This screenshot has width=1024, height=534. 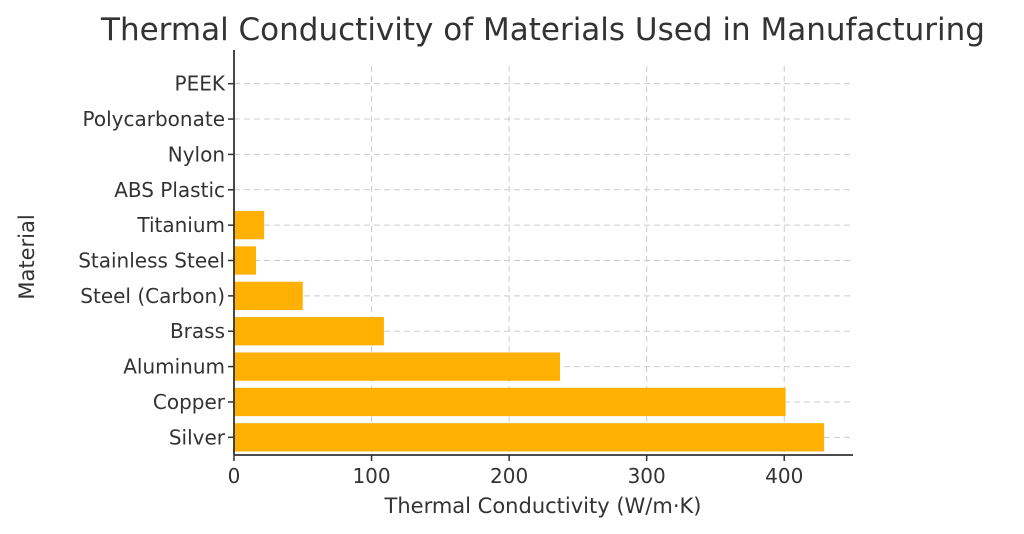 What do you see at coordinates (509, 476) in the screenshot?
I see `x-tick-label: 200` at bounding box center [509, 476].